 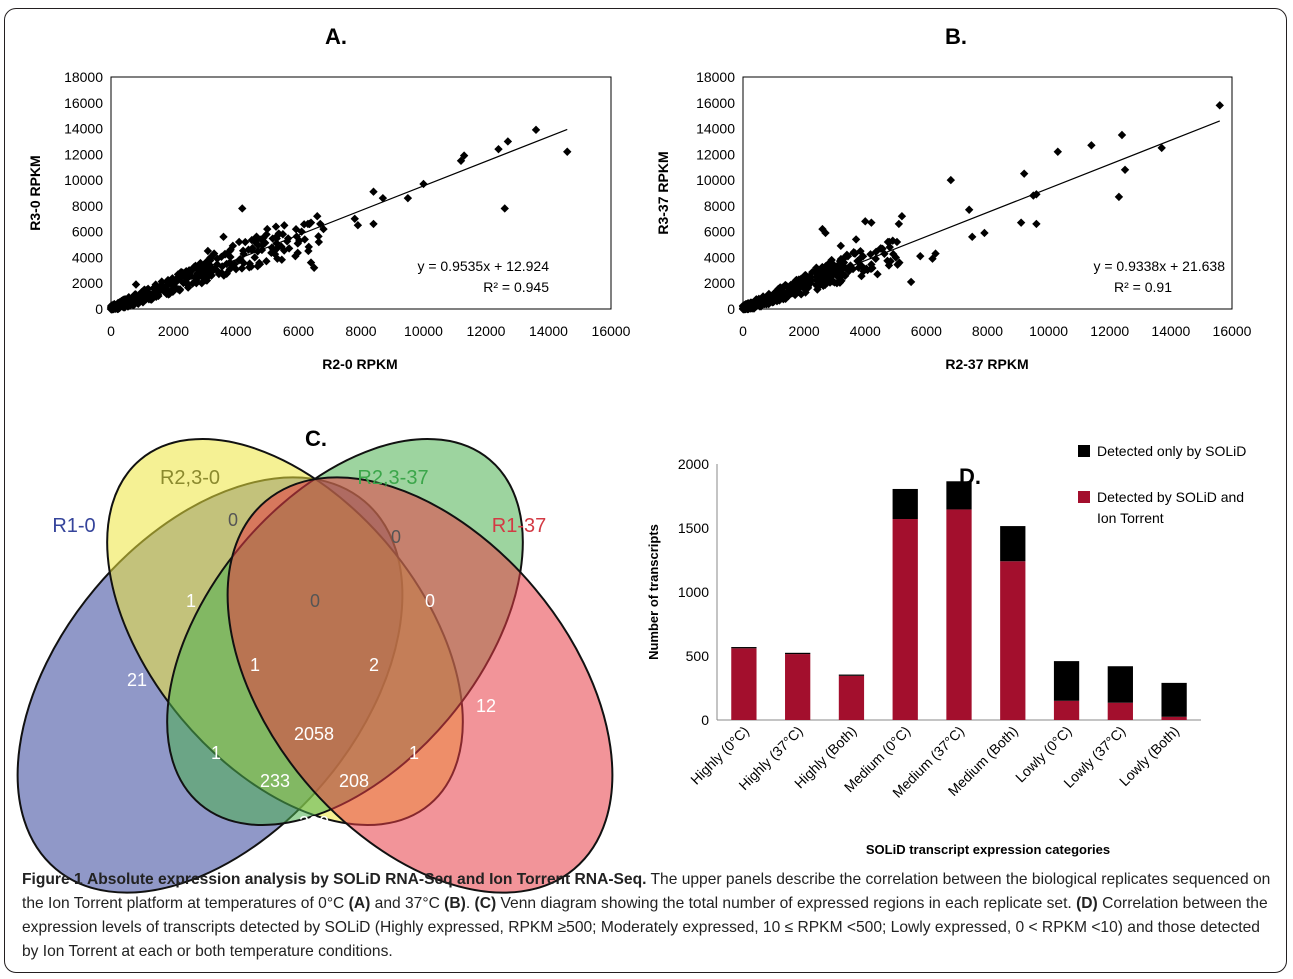 What do you see at coordinates (336, 36) in the screenshot?
I see `panel-label-a: A.` at bounding box center [336, 36].